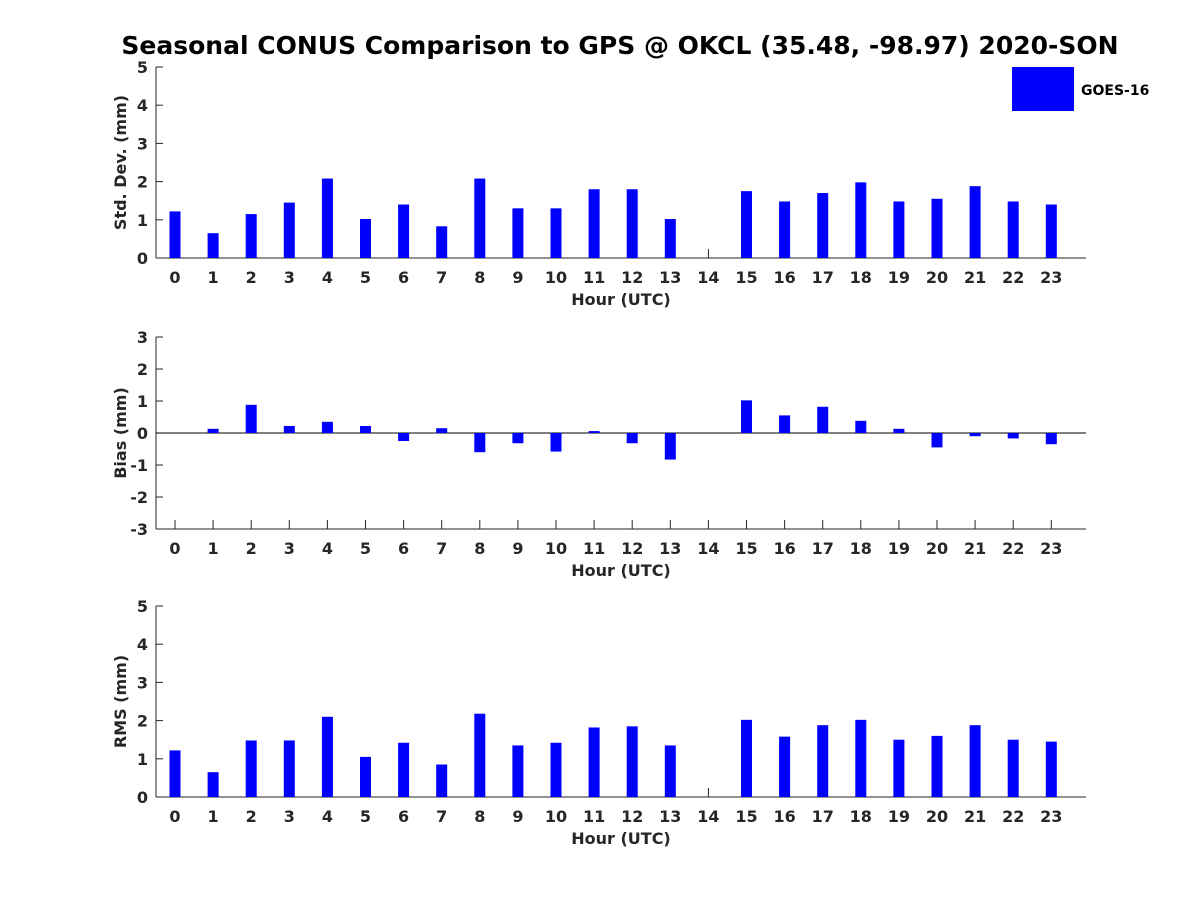  Describe the element at coordinates (708, 548) in the screenshot. I see `x-tick-label: 14` at that location.